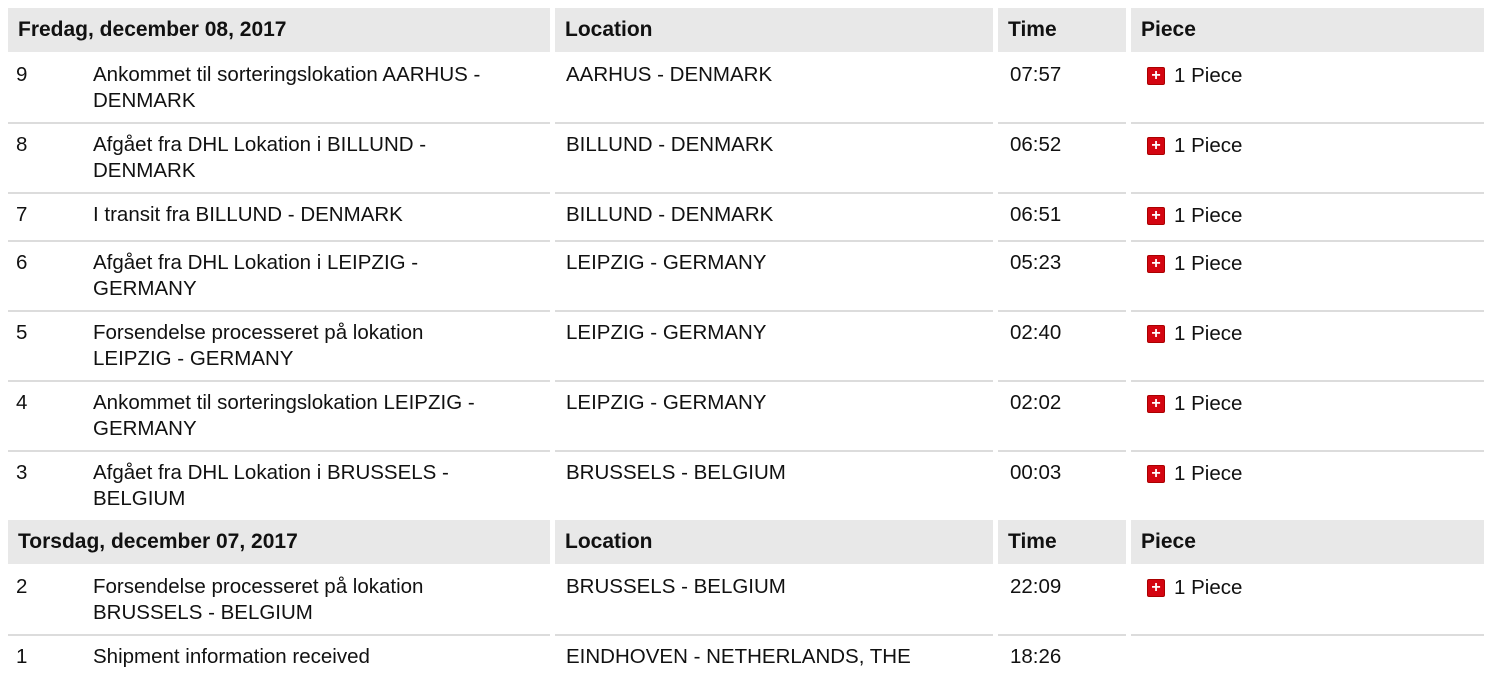 Image resolution: width=1492 pixels, height=684 pixels. I want to click on event-location: AARHUS - DENMARK, so click(669, 74).